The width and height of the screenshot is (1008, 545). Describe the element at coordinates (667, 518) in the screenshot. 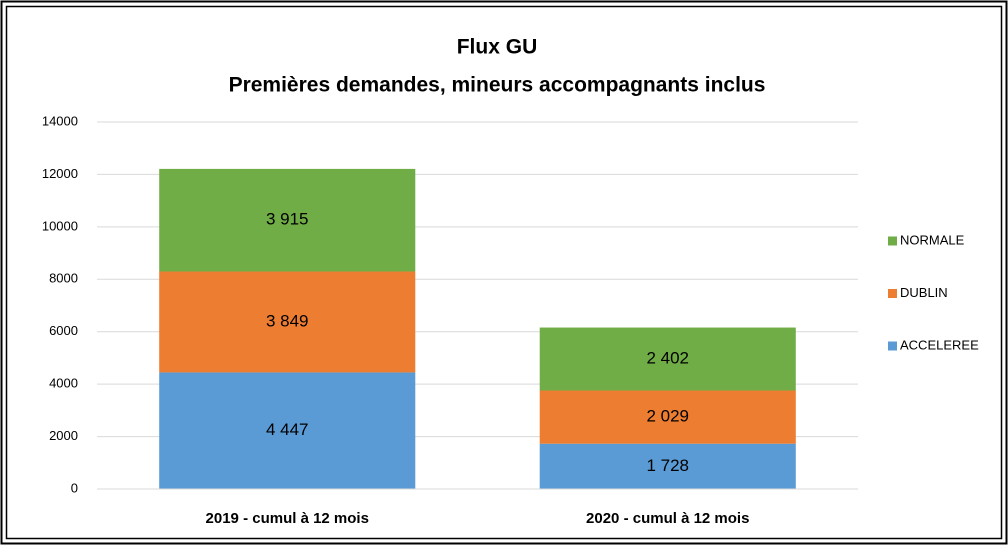

I see `x-tick-label: 2020 - cumul à 12 mois` at that location.